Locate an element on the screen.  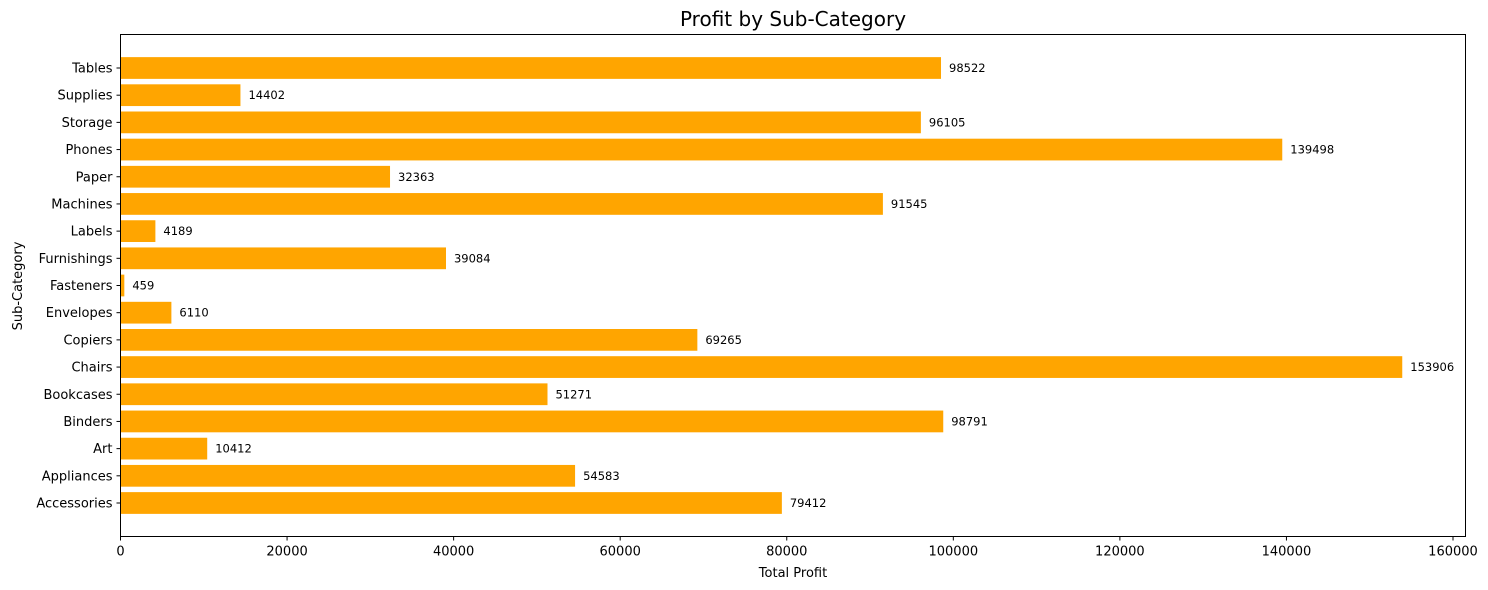
y-axis-label: Sub-Category is located at coordinates (18, 285).